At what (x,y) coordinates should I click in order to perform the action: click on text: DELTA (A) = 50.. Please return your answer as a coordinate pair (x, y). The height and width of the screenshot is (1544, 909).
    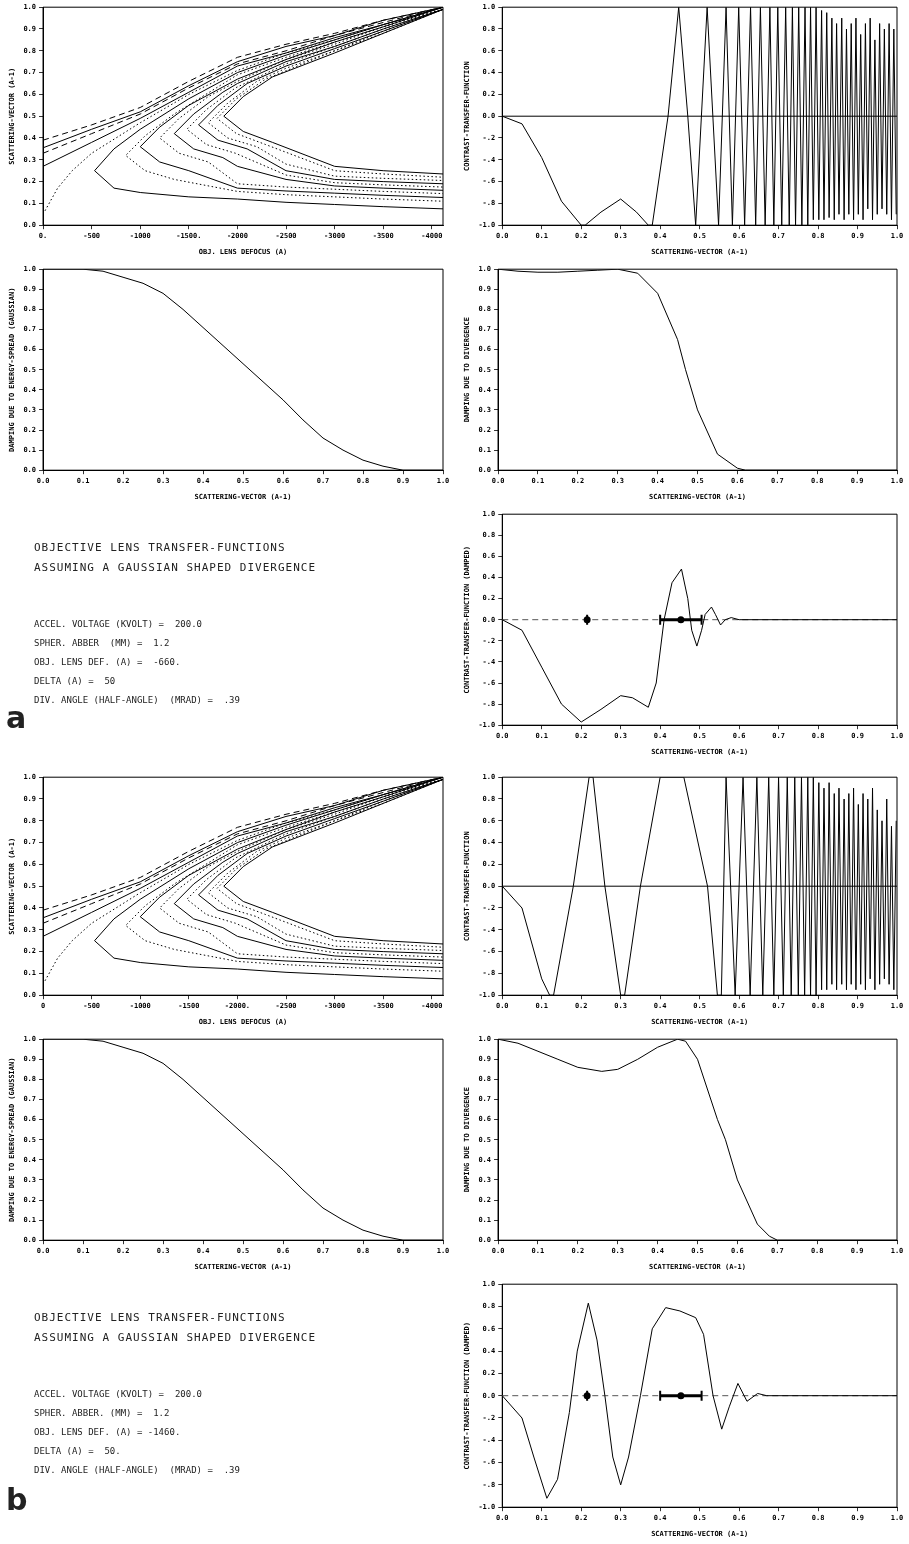
    Looking at the image, I should click on (77, 1451).